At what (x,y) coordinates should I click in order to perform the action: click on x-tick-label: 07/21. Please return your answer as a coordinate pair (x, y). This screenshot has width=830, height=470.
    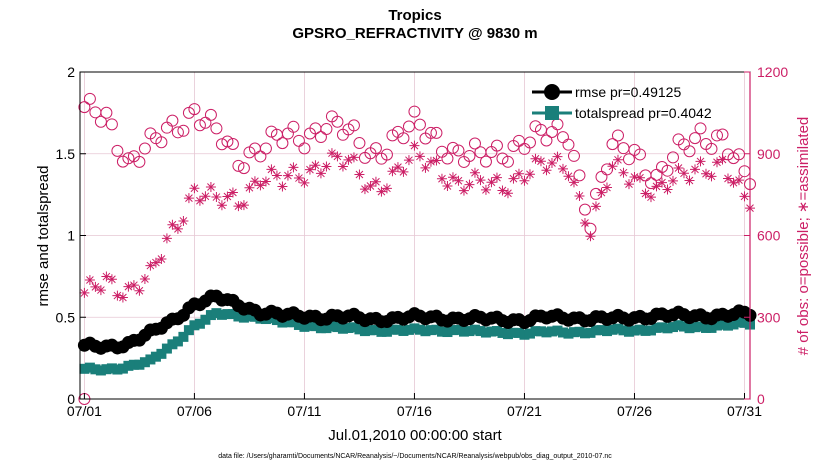
    Looking at the image, I should click on (524, 411).